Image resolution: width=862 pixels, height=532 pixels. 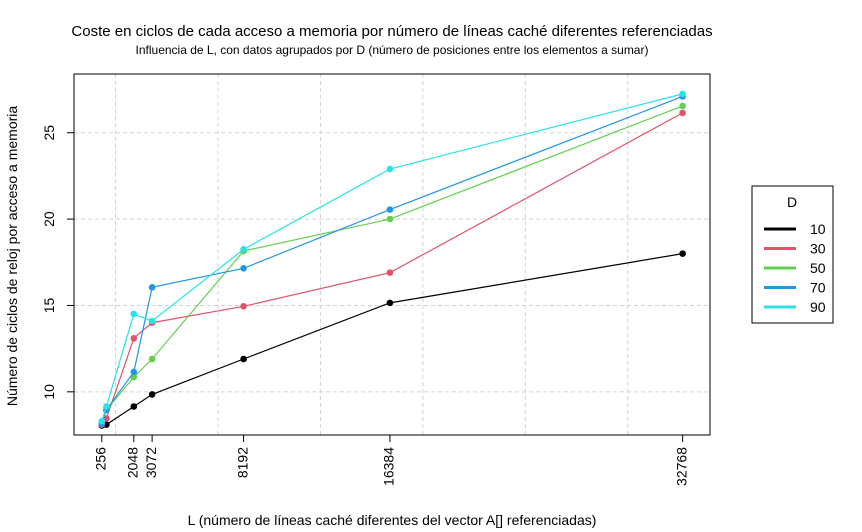 I want to click on legend-label: 90, so click(x=818, y=307).